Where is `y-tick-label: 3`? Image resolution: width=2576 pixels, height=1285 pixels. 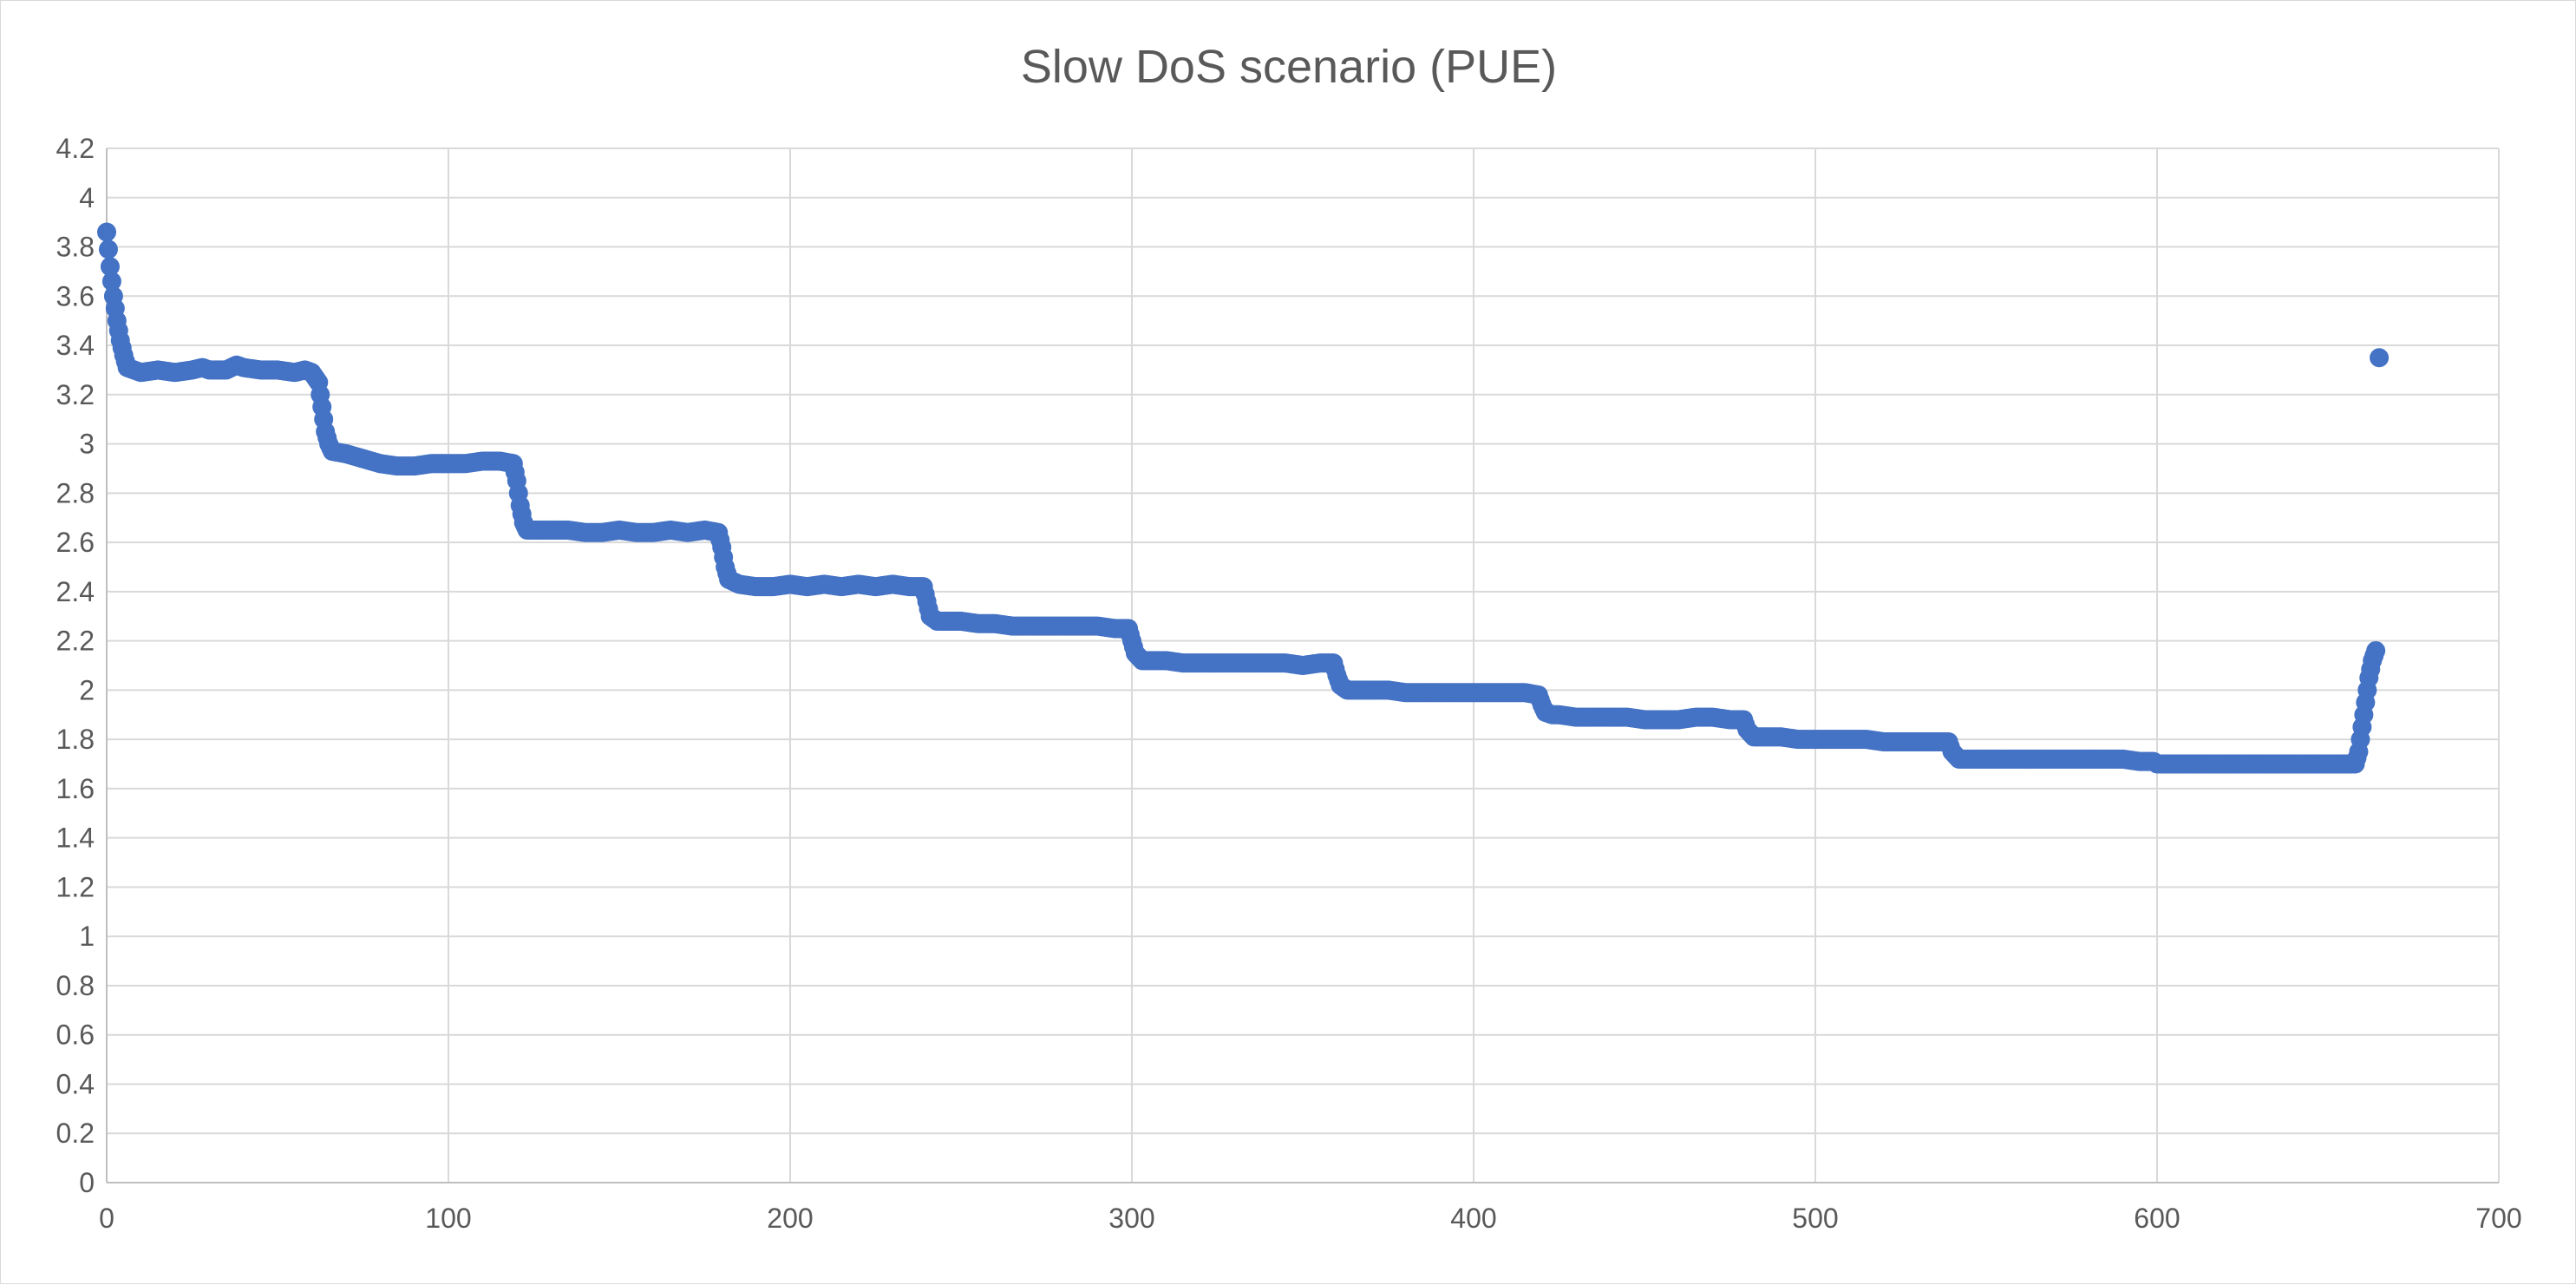
y-tick-label: 3 is located at coordinates (87, 444).